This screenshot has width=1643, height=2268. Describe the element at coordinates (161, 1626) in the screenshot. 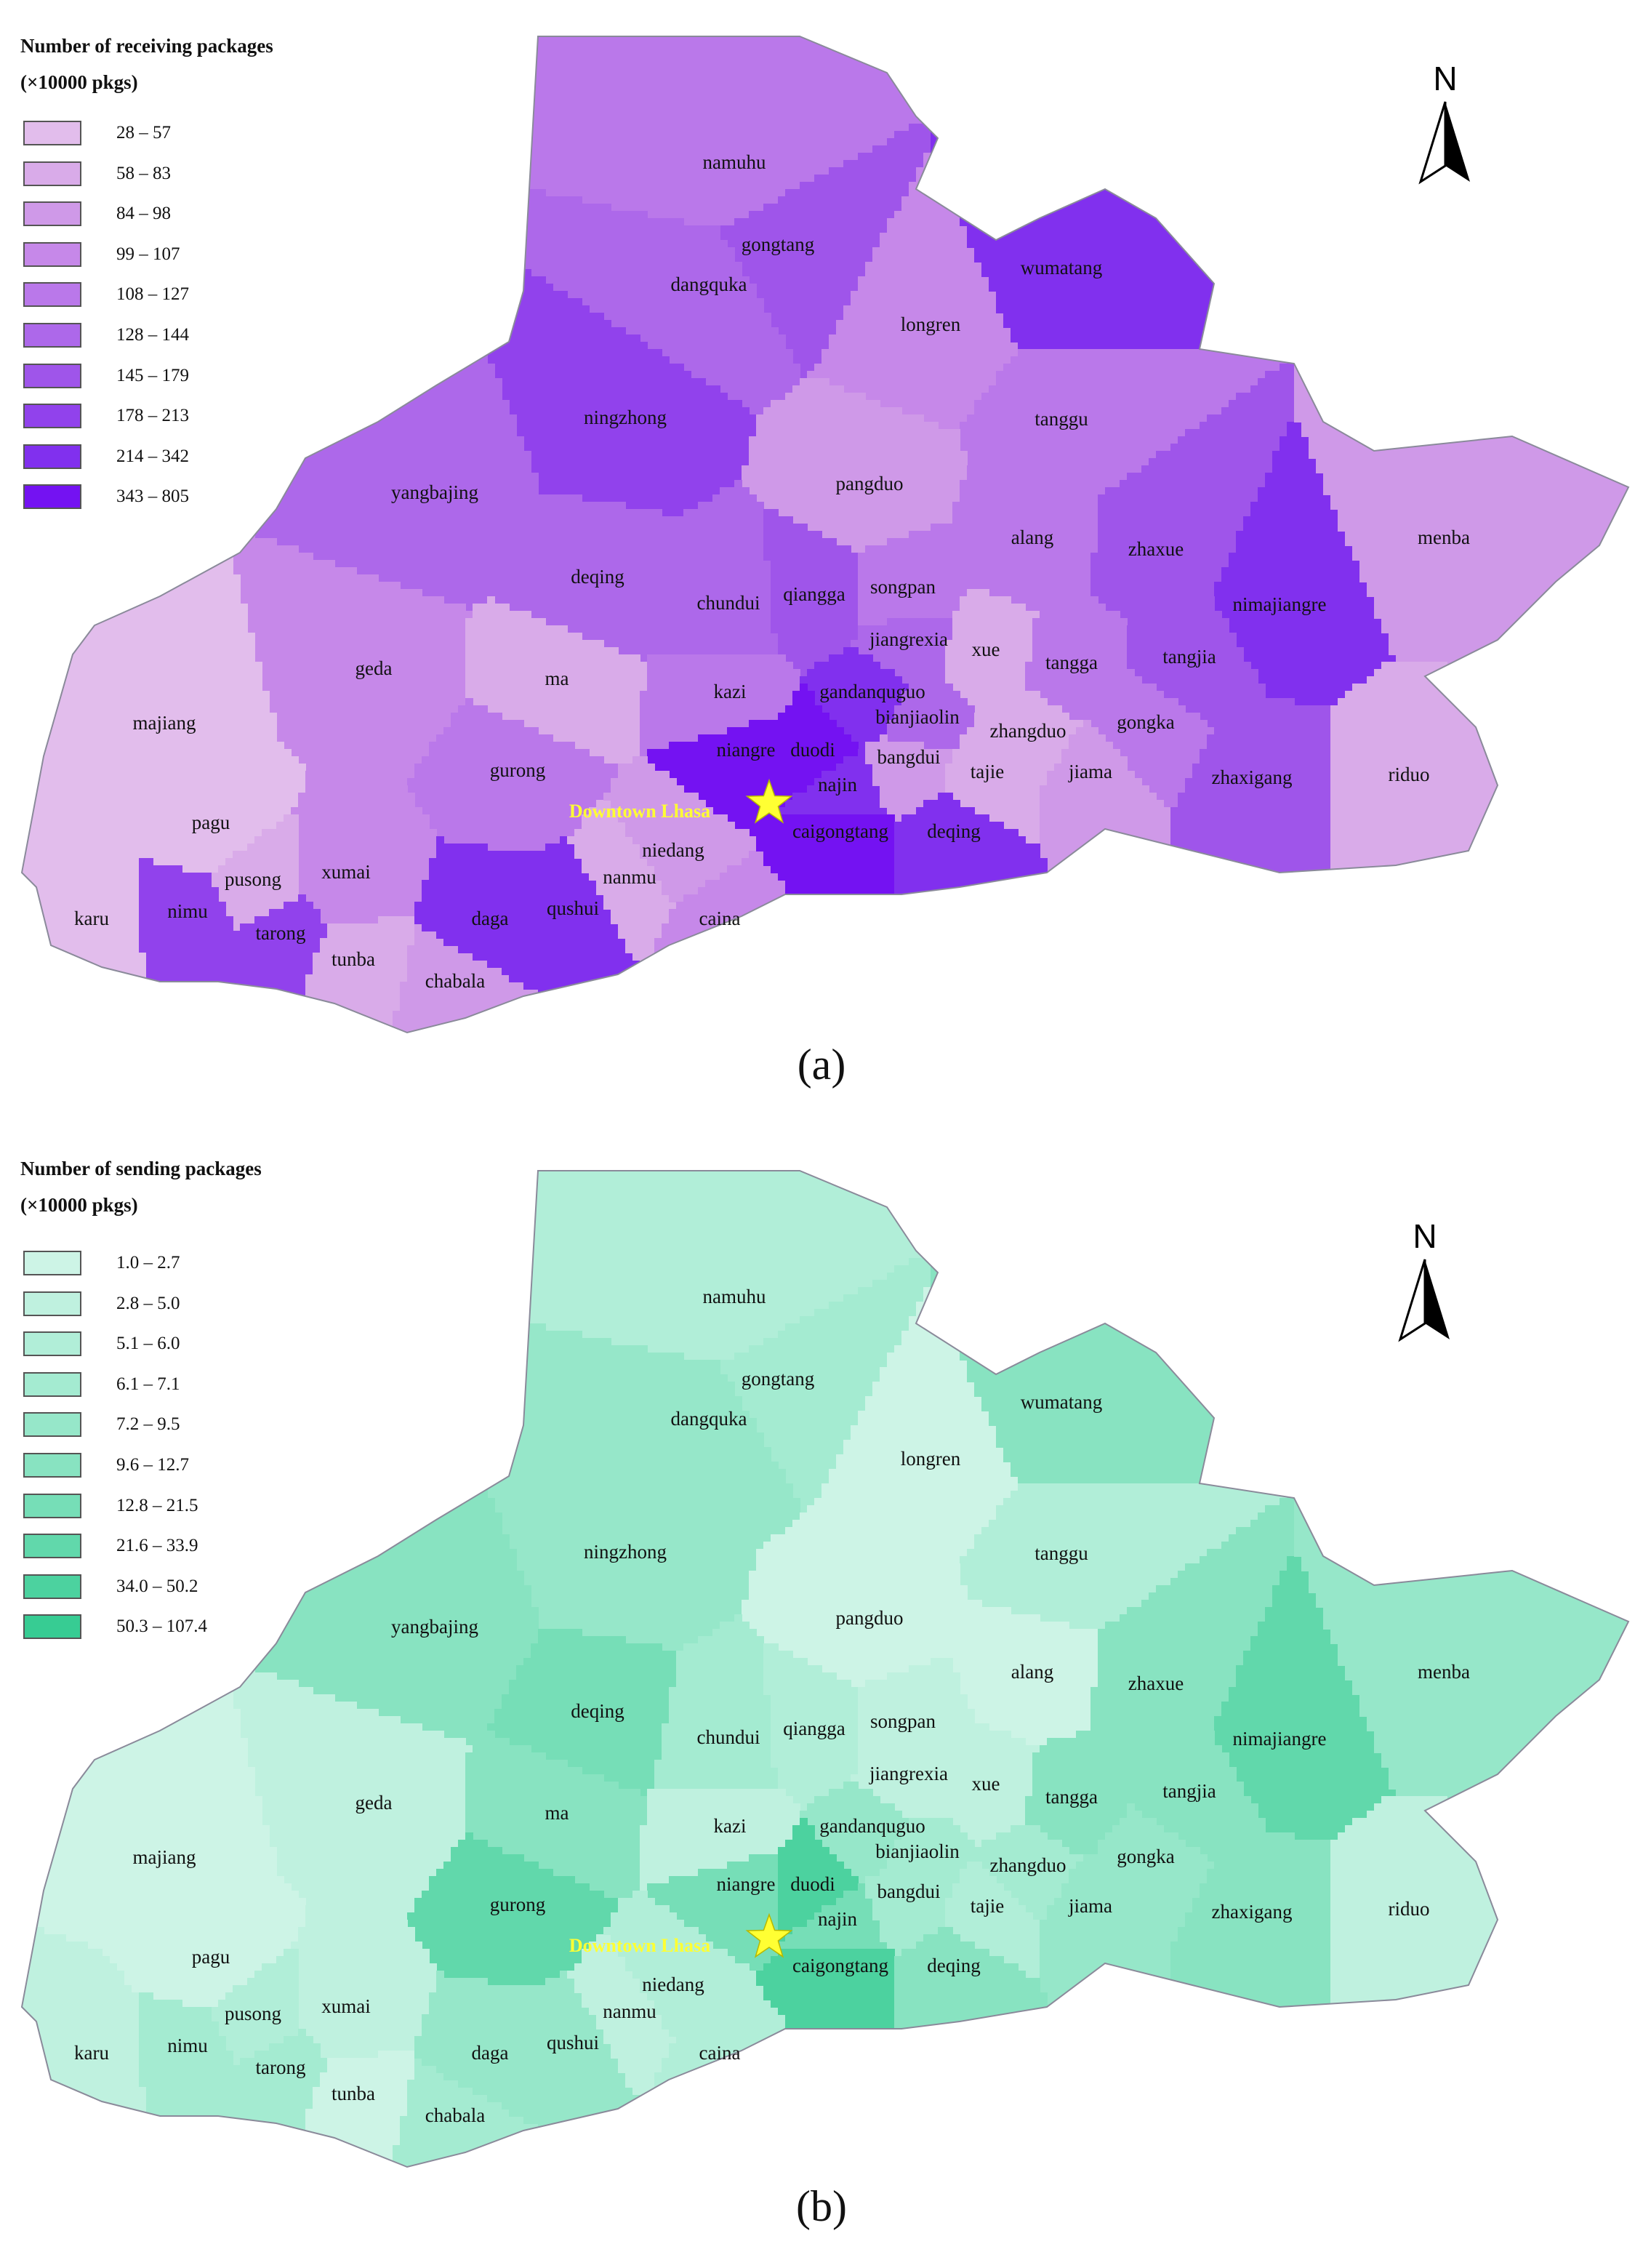

I see `legend-range-label: 50.3 – 107.4` at that location.